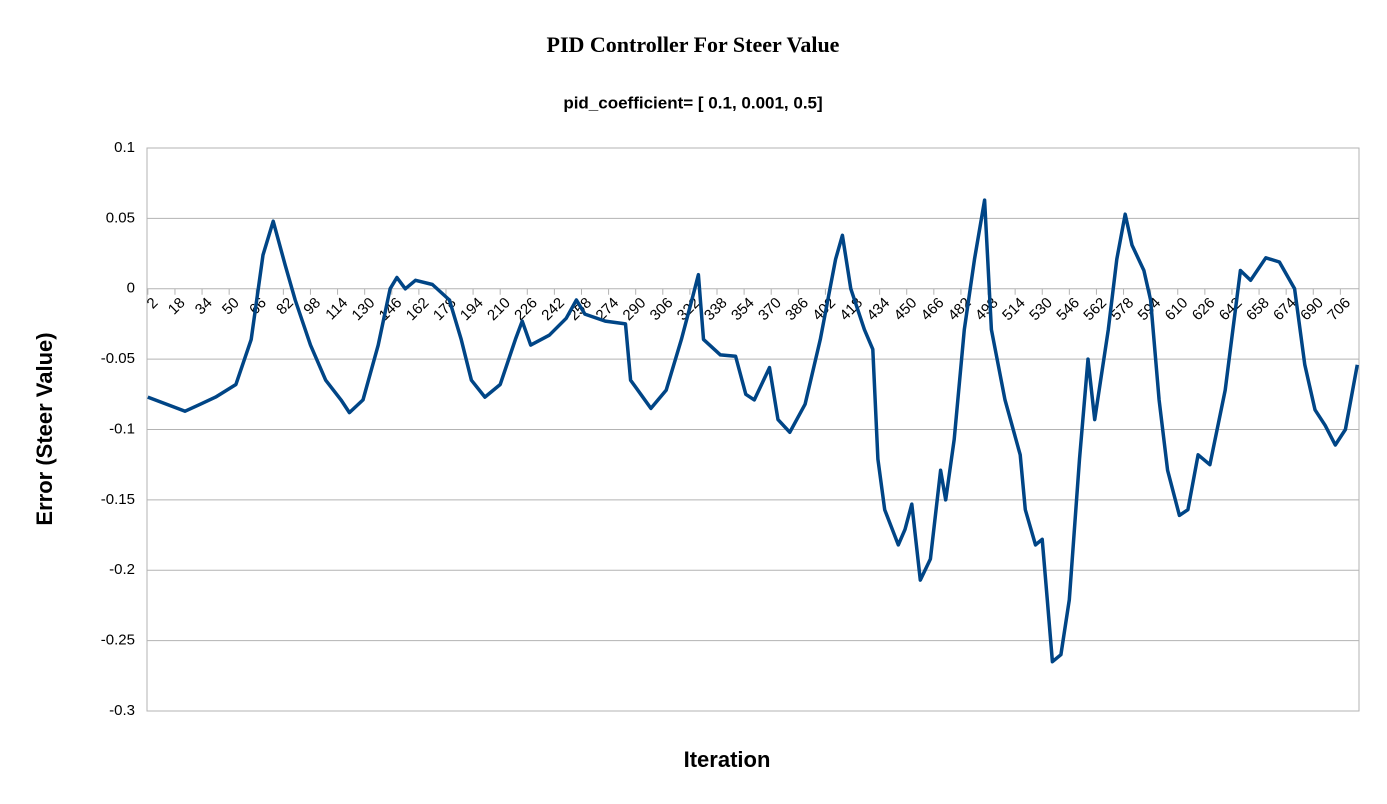 The image size is (1387, 804). What do you see at coordinates (1231, 309) in the screenshot?
I see `x-tick-label: 642` at bounding box center [1231, 309].